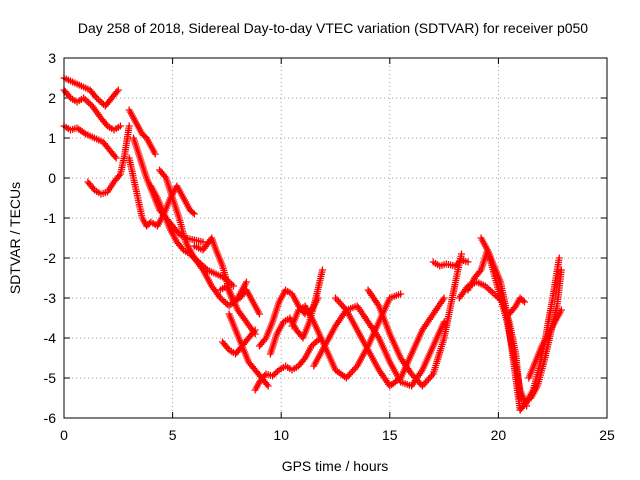 The image size is (640, 480). What do you see at coordinates (142, 132) in the screenshot?
I see `series-track-e` at bounding box center [142, 132].